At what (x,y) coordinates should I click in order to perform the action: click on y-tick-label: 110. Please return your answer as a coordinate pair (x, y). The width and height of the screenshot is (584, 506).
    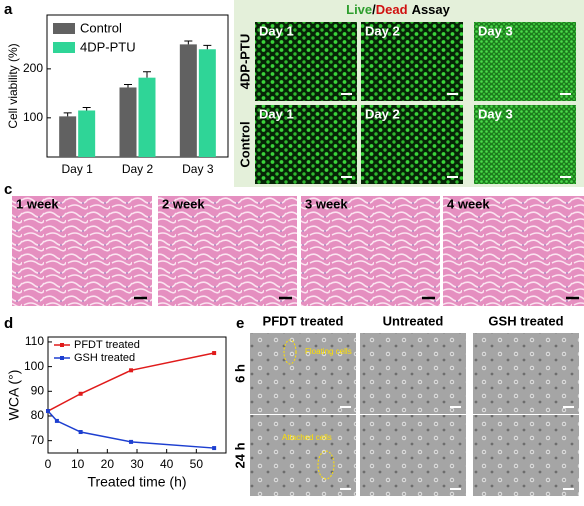
    Looking at the image, I should click on (34, 341).